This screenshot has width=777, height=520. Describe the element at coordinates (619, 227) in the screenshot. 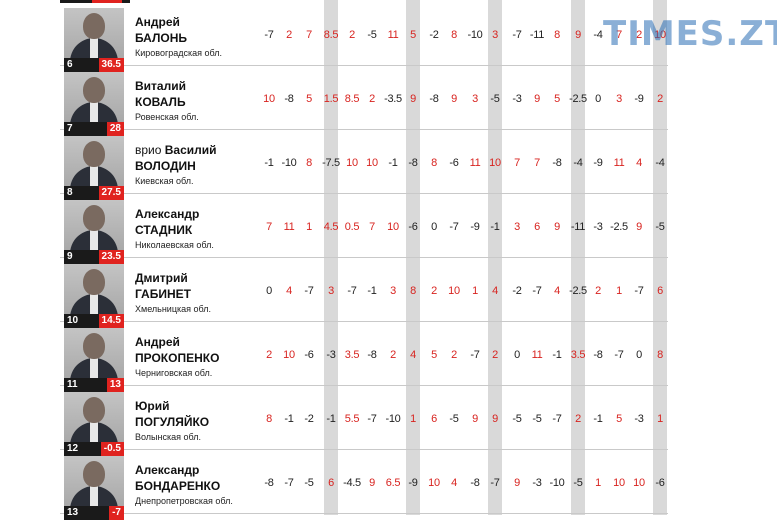

I see `score-cell: -2.5` at that location.